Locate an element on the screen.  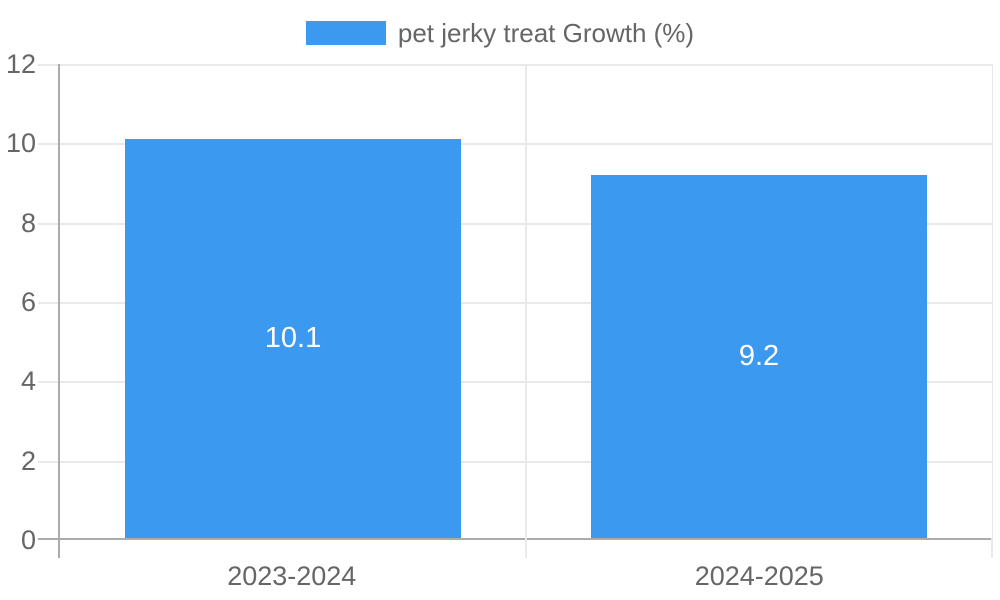
y-tick-label: 6 is located at coordinates (28, 302).